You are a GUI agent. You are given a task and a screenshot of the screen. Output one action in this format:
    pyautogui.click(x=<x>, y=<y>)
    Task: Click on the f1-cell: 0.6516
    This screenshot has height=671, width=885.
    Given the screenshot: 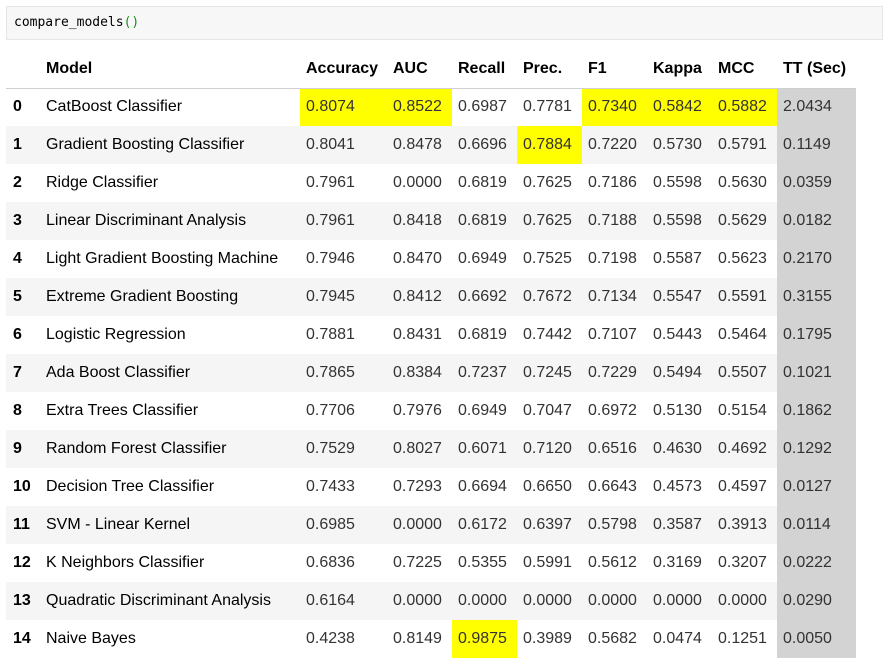 What is the action you would take?
    pyautogui.click(x=614, y=449)
    